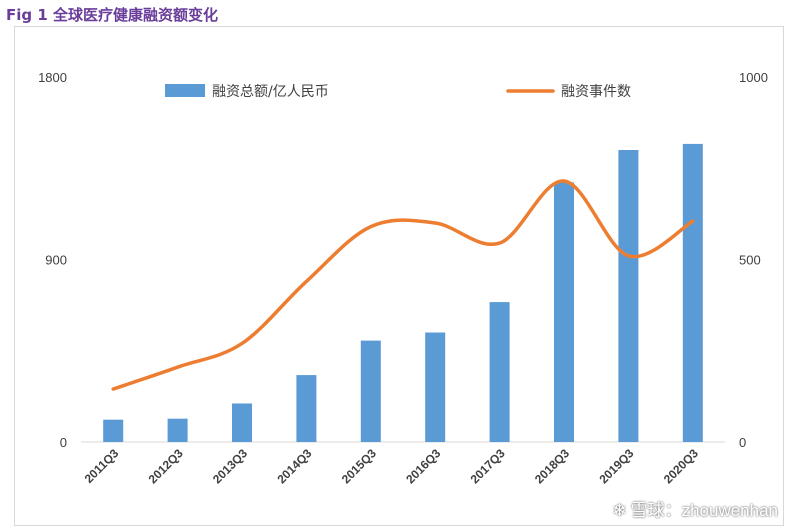 This screenshot has height=531, width=800. What do you see at coordinates (742, 442) in the screenshot?
I see `y-right-tick-label: 0` at bounding box center [742, 442].